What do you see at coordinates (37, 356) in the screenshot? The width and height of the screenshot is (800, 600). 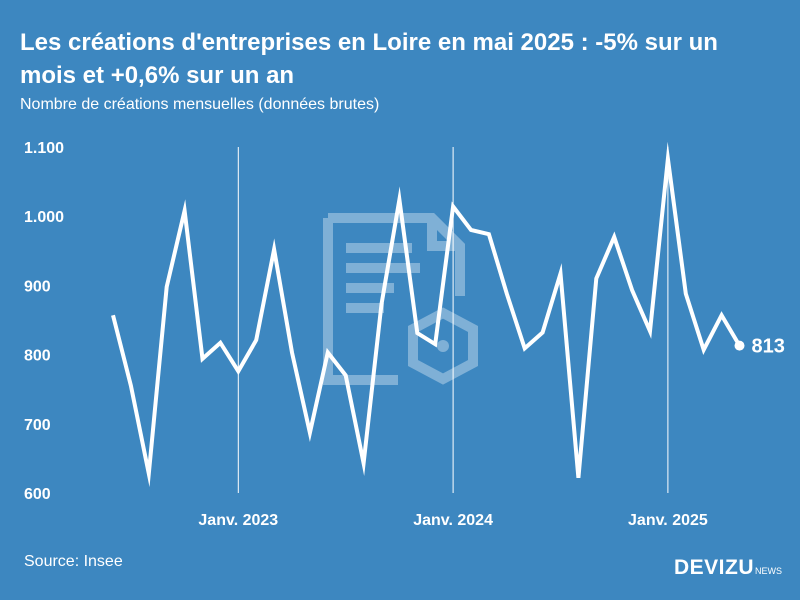 I see `y-tick-label: 800` at bounding box center [37, 356].